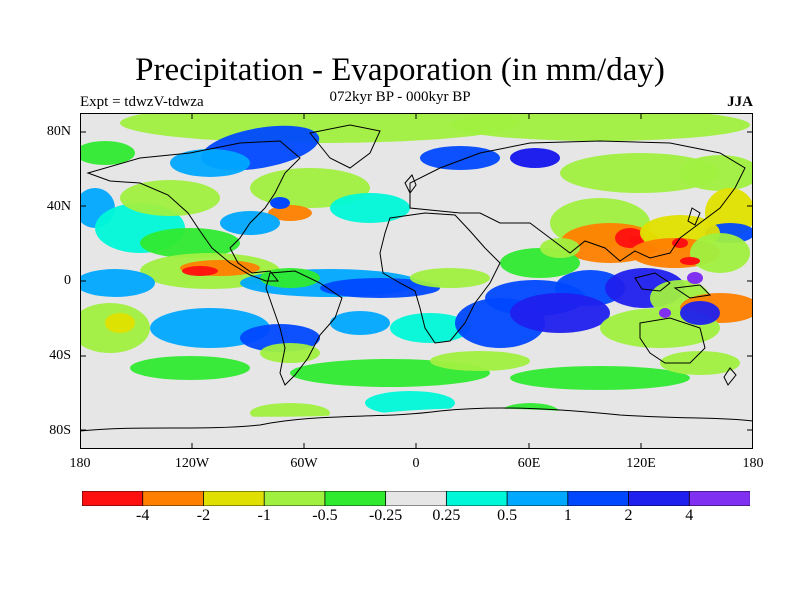 This screenshot has height=600, width=800. I want to click on lat-label-40s: 40S, so click(60, 355).